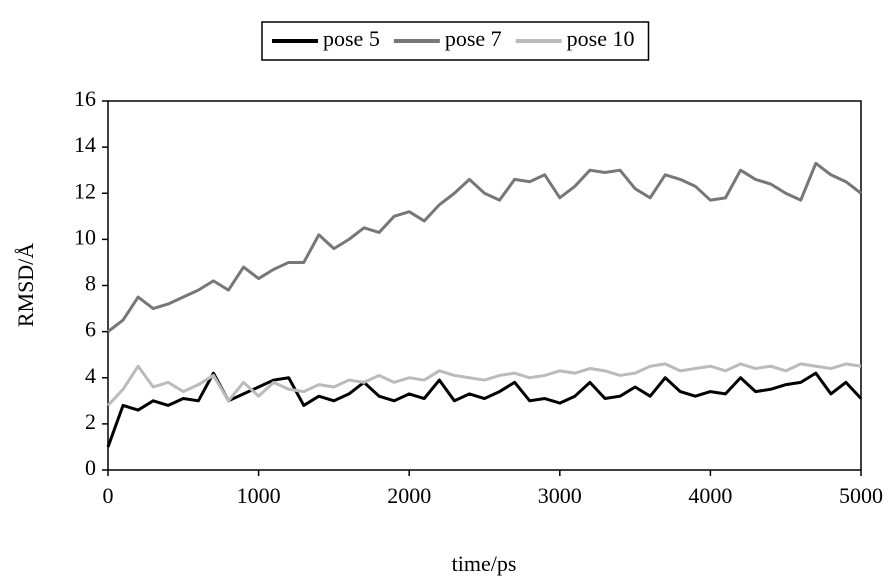 This screenshot has height=581, width=891. What do you see at coordinates (85, 190) in the screenshot?
I see `y-tick-label: 12` at bounding box center [85, 190].